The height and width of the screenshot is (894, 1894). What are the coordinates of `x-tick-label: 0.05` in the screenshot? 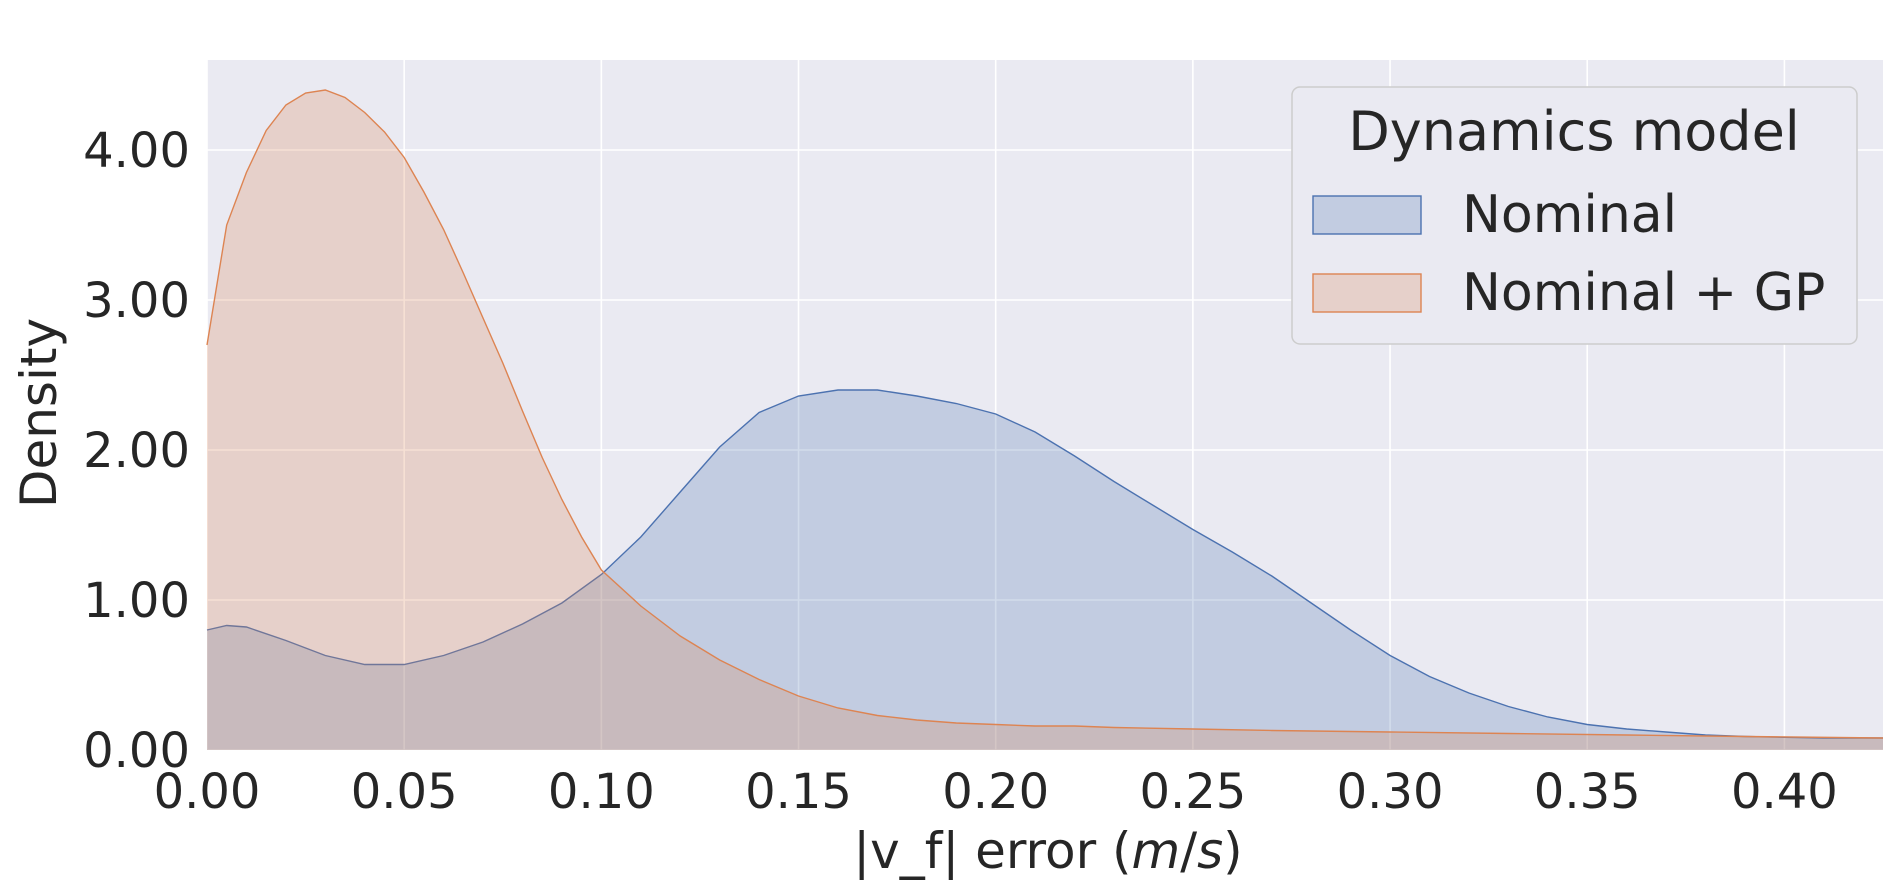 It's located at (404, 792).